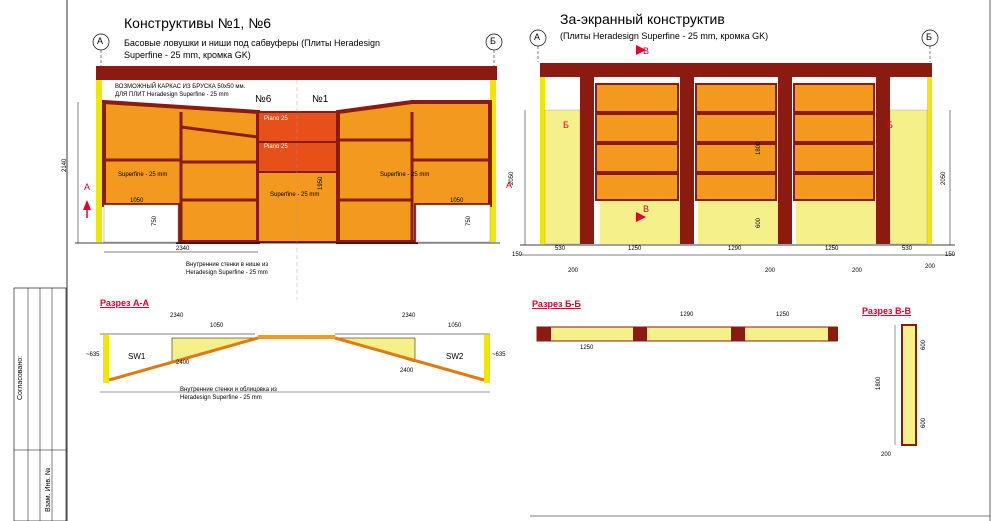  Describe the element at coordinates (407, 371) in the screenshot. I see `aa-dim-2400-right: 2400` at that location.